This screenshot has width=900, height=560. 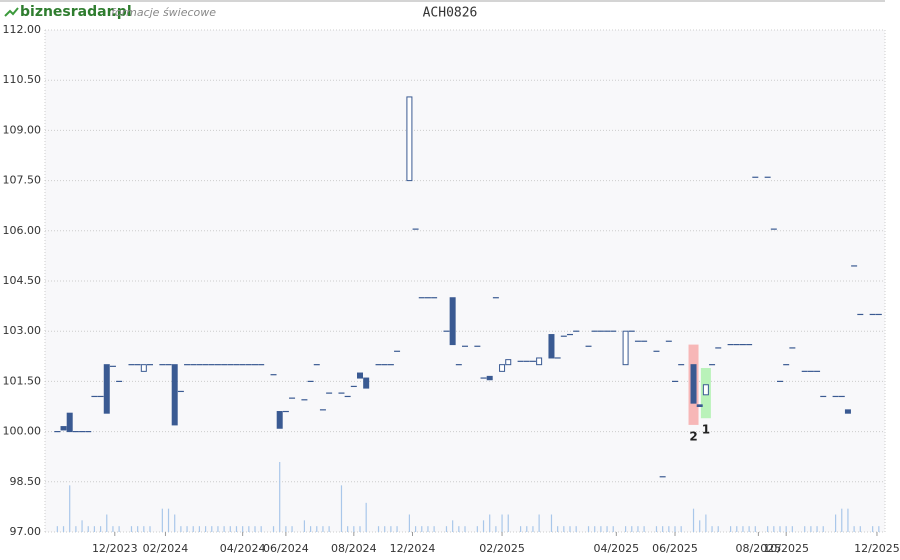 What do you see at coordinates (675, 548) in the screenshot?
I see `x-tick-label: 06/2025` at bounding box center [675, 548].